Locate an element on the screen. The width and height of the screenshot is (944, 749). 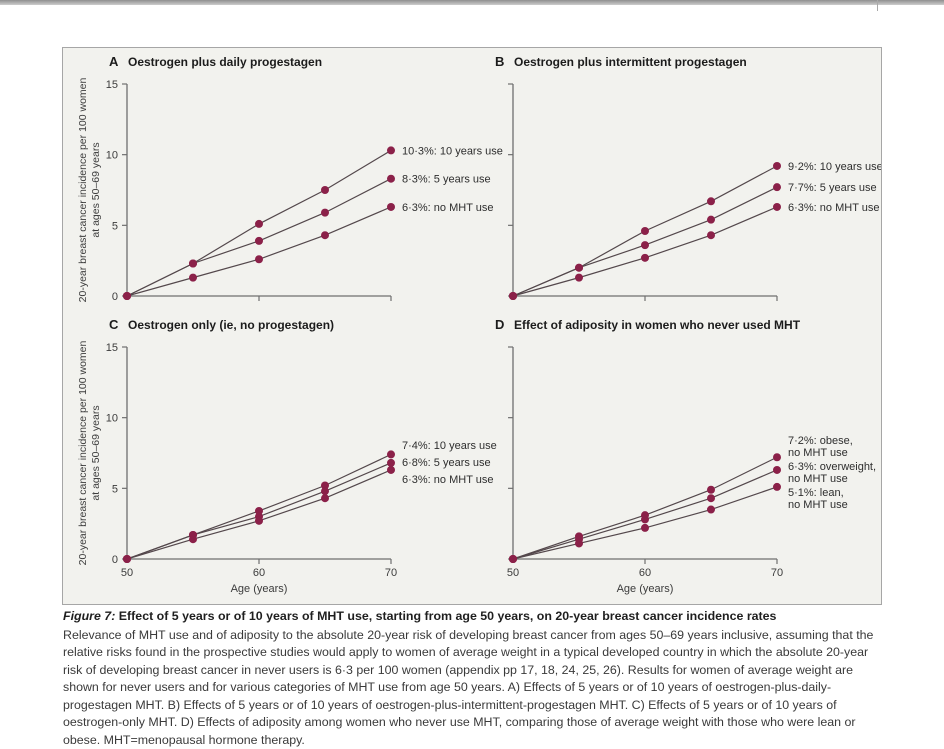
series-label: 7·7%: 5 years use is located at coordinates (832, 188).